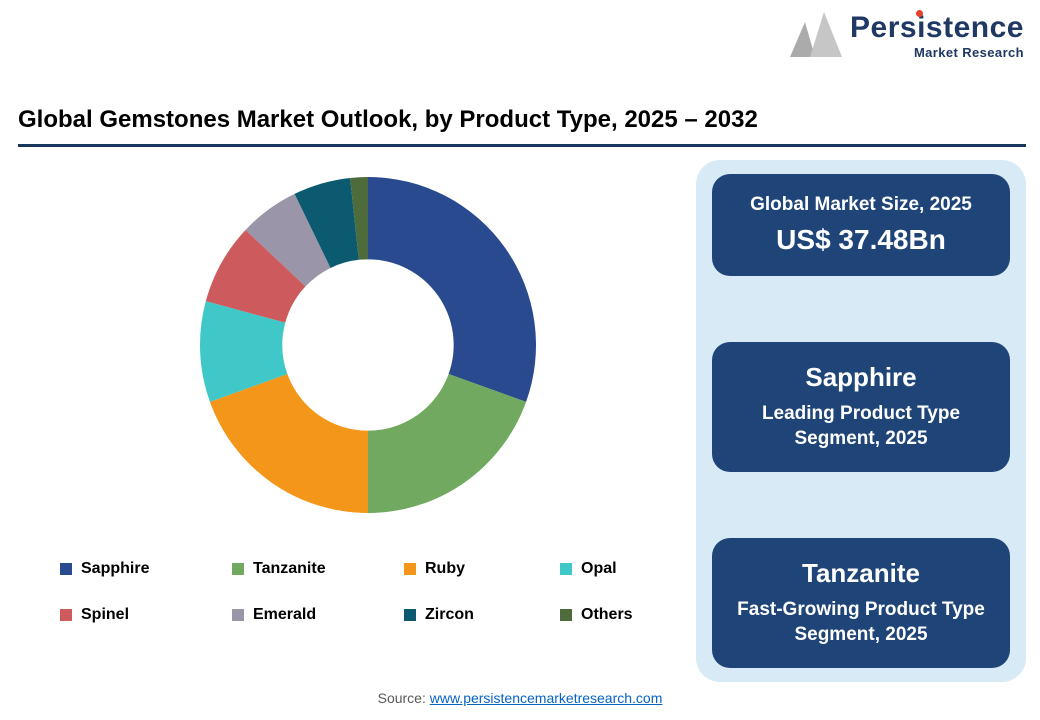 This screenshot has height=720, width=1040. I want to click on legend-item-sapphire: Sapphire, so click(146, 569).